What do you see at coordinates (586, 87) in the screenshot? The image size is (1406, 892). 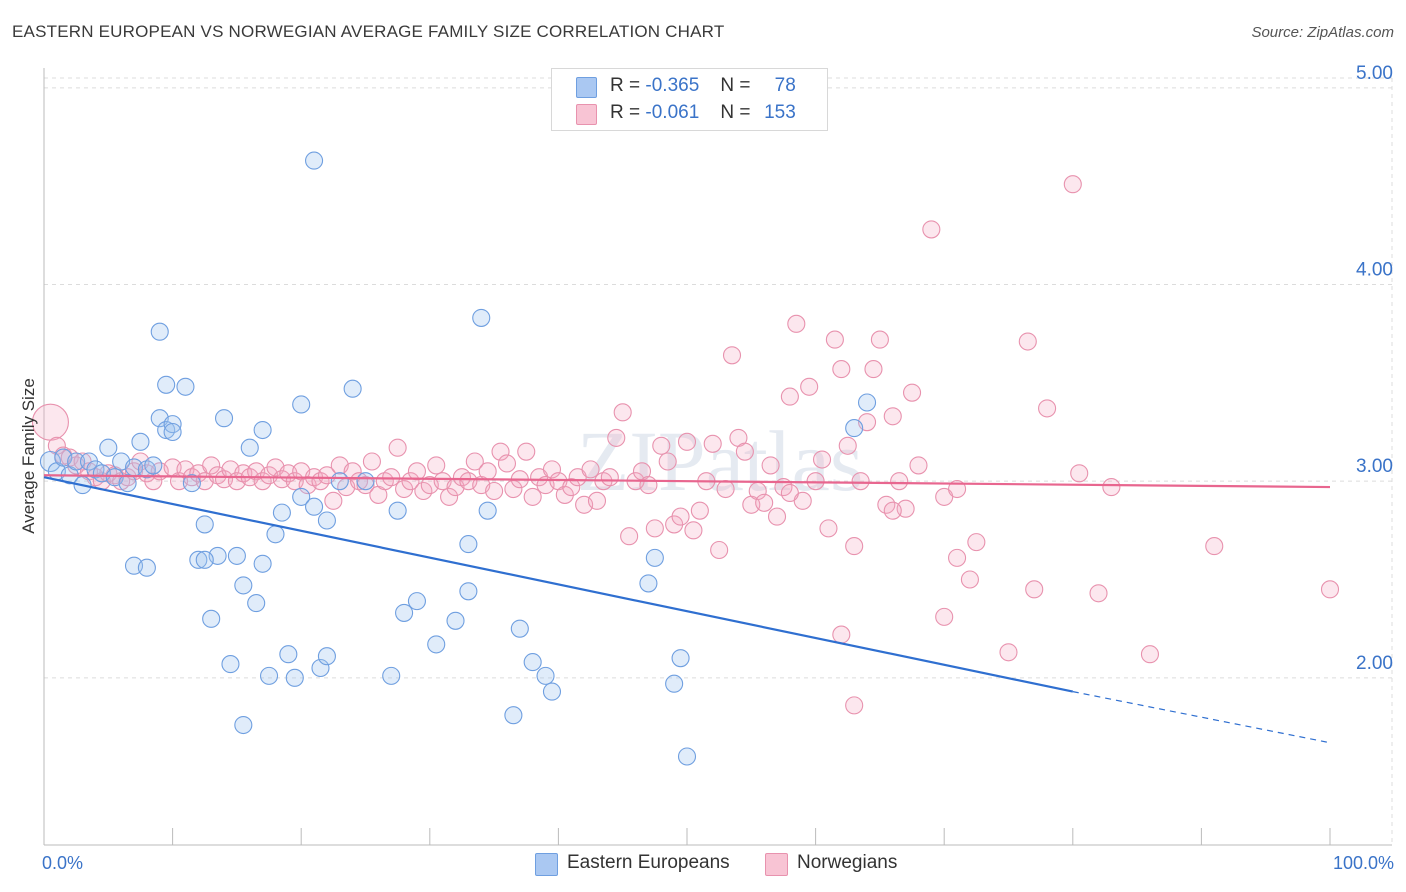 I see `legend-swatch-eastern` at bounding box center [586, 87].